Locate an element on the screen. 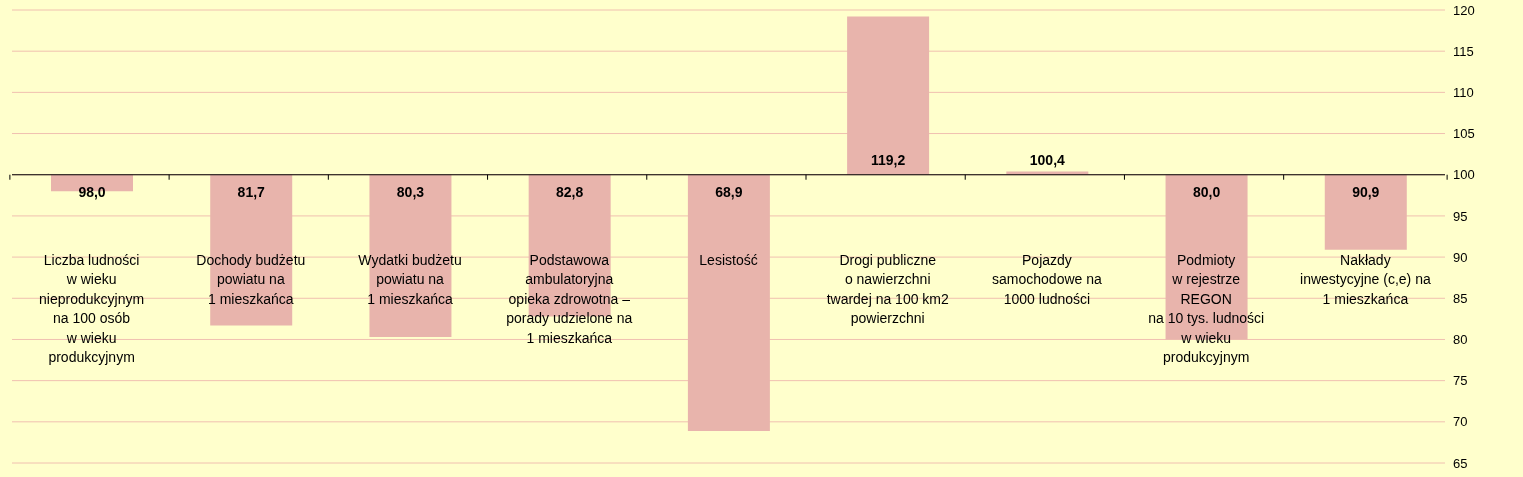 This screenshot has height=477, width=1523. y-tick-label: 90 is located at coordinates (1460, 257).